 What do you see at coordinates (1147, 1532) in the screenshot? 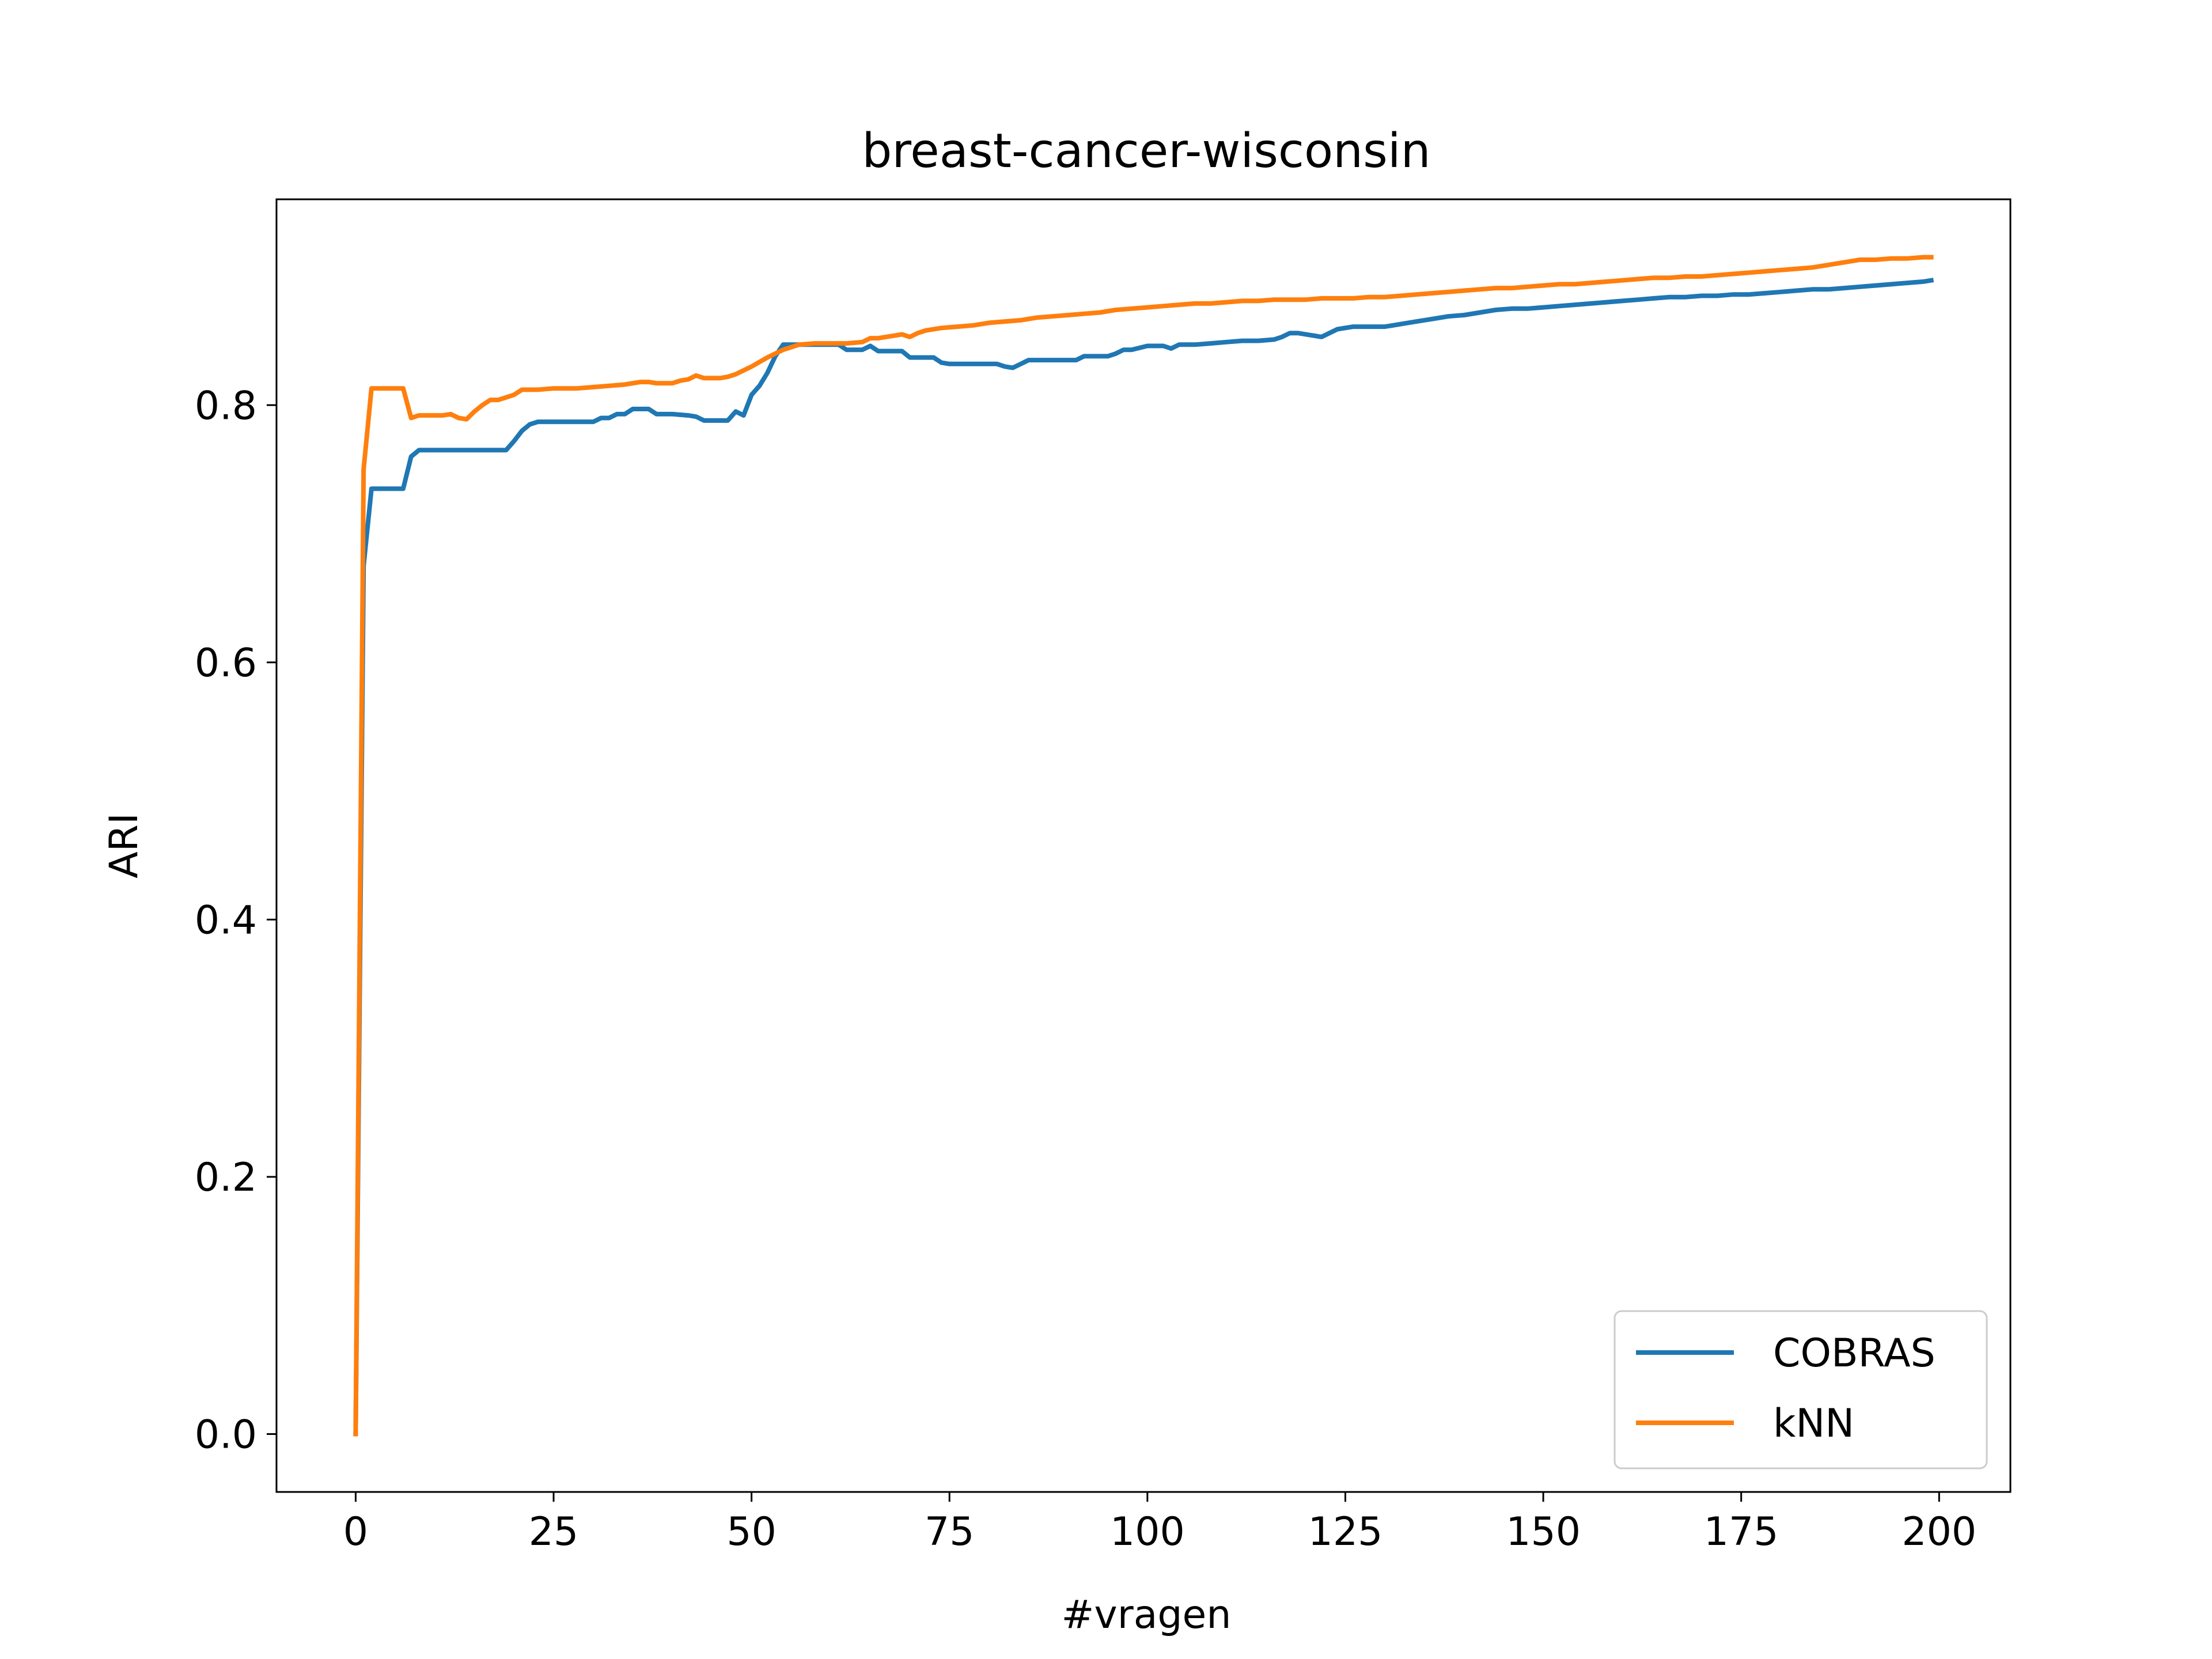
I see `x-tick-label: 100` at bounding box center [1147, 1532].